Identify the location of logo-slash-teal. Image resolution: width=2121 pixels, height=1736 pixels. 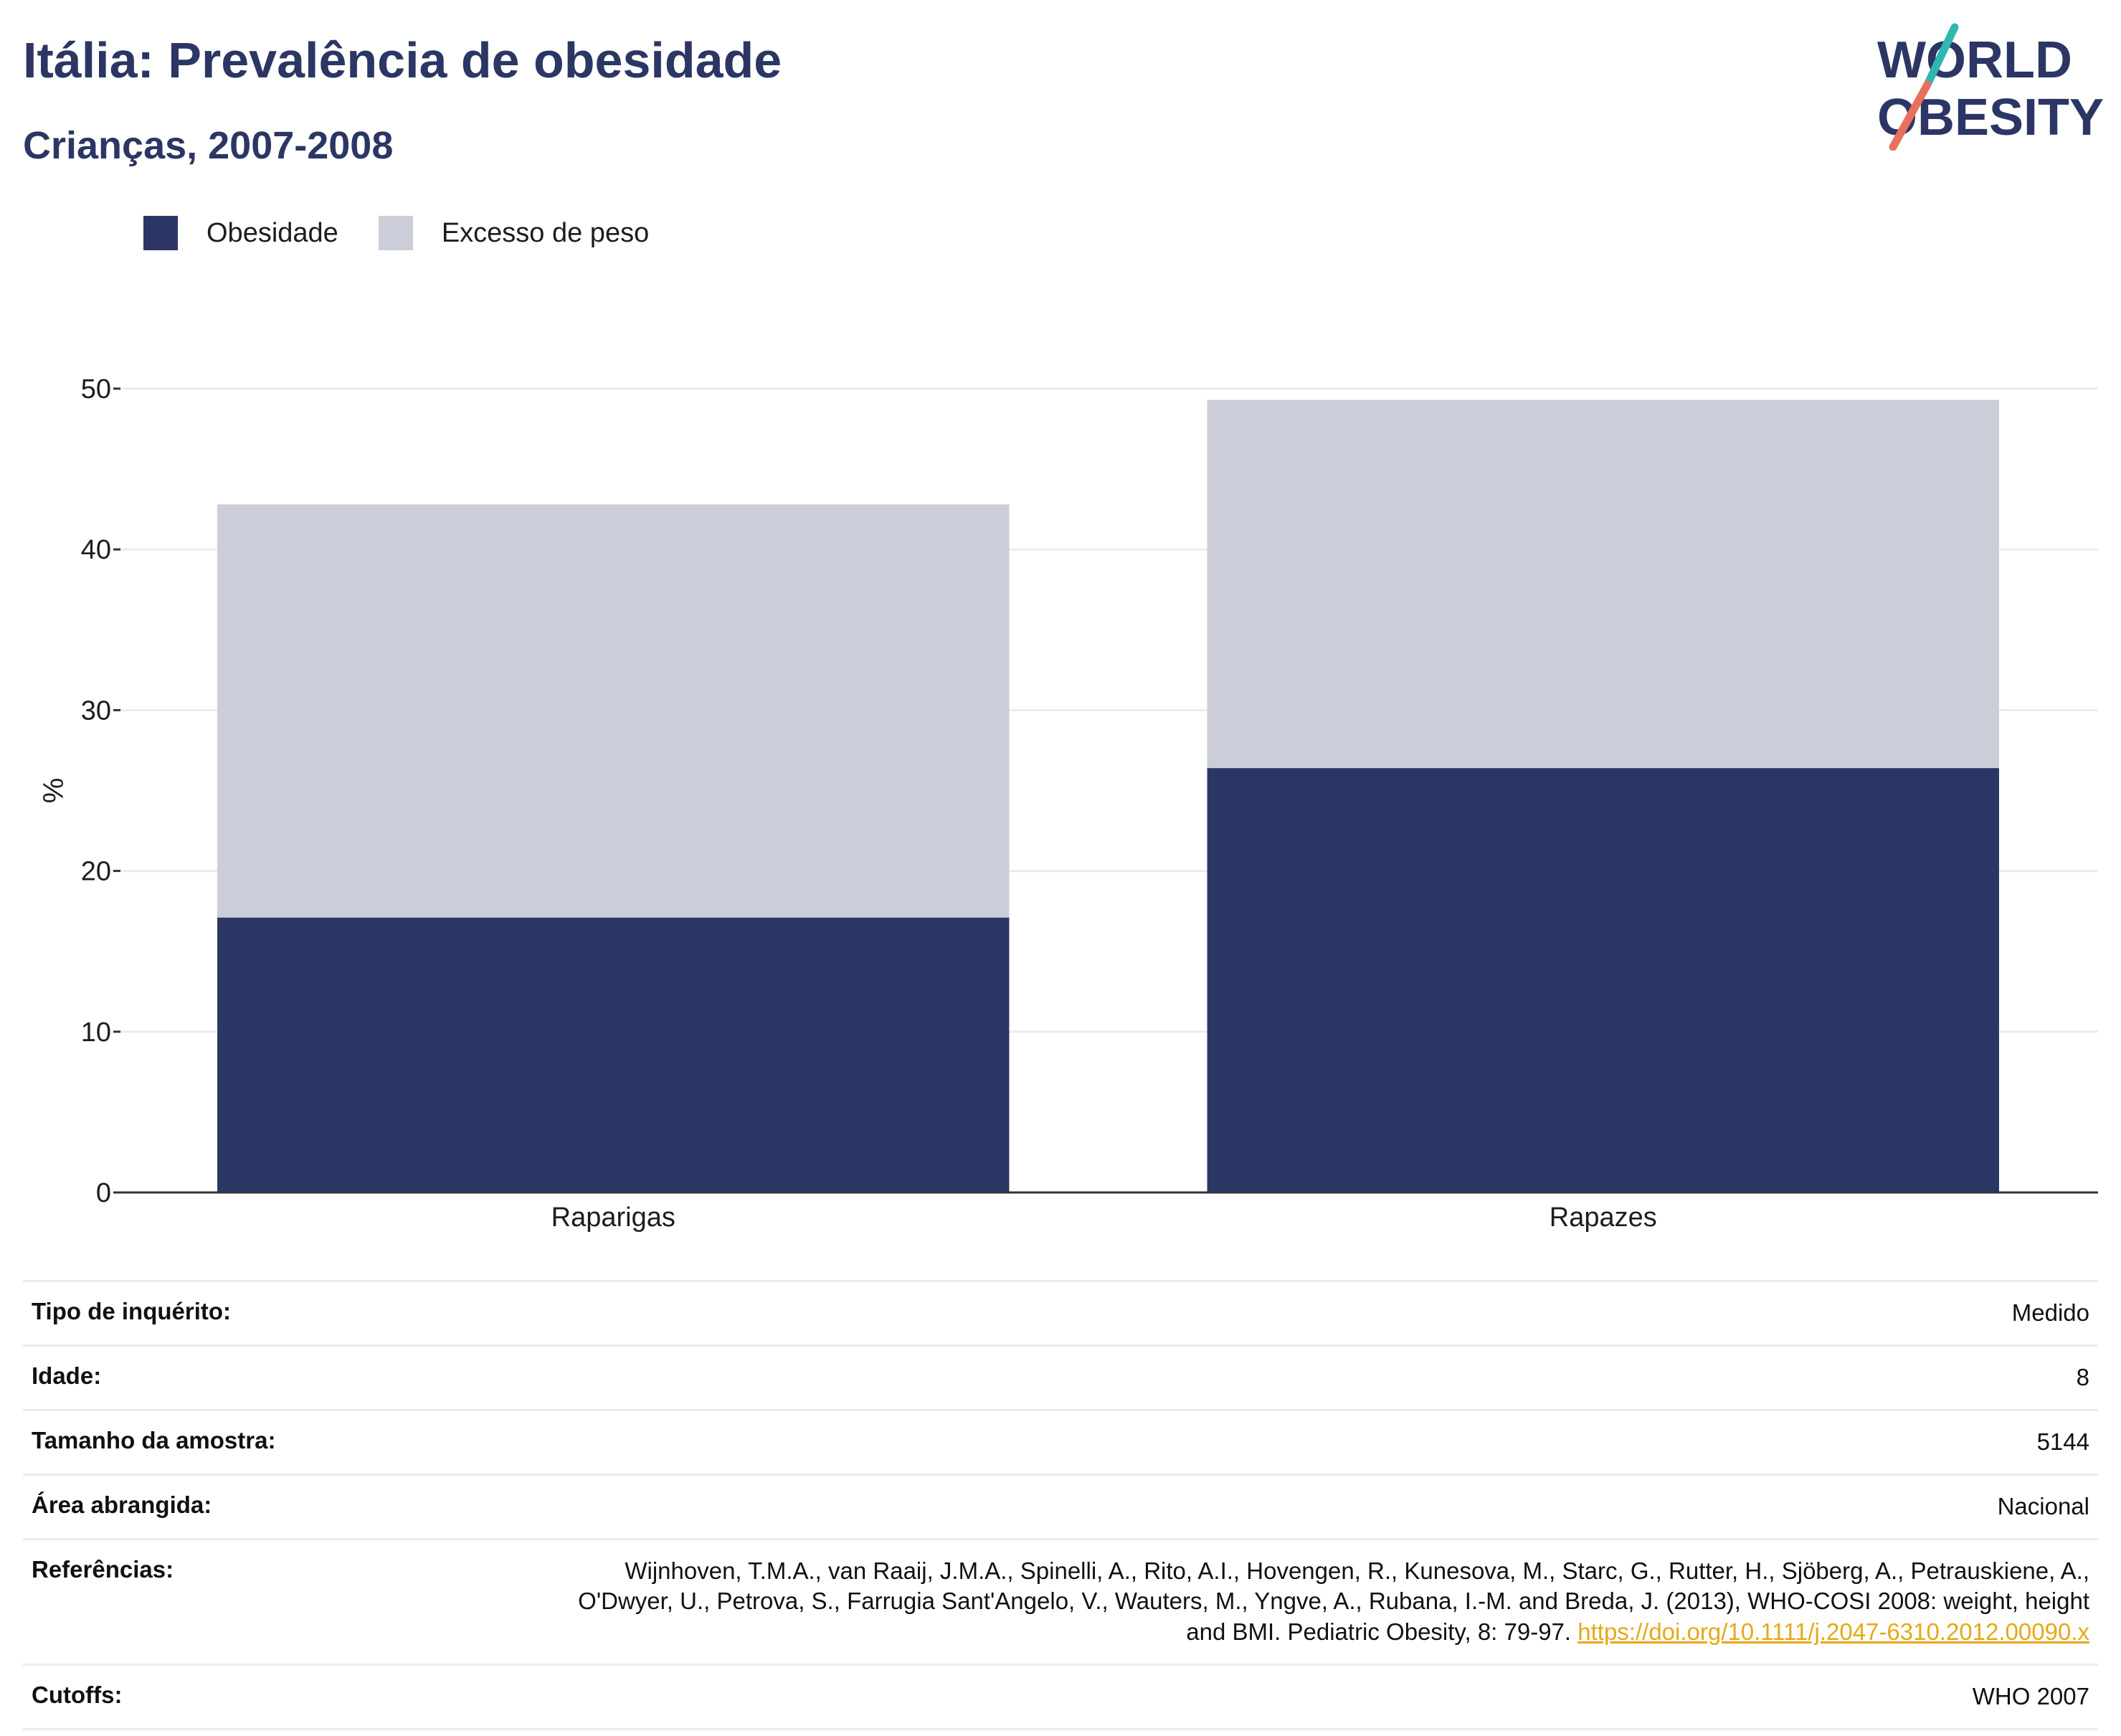
(1941, 56).